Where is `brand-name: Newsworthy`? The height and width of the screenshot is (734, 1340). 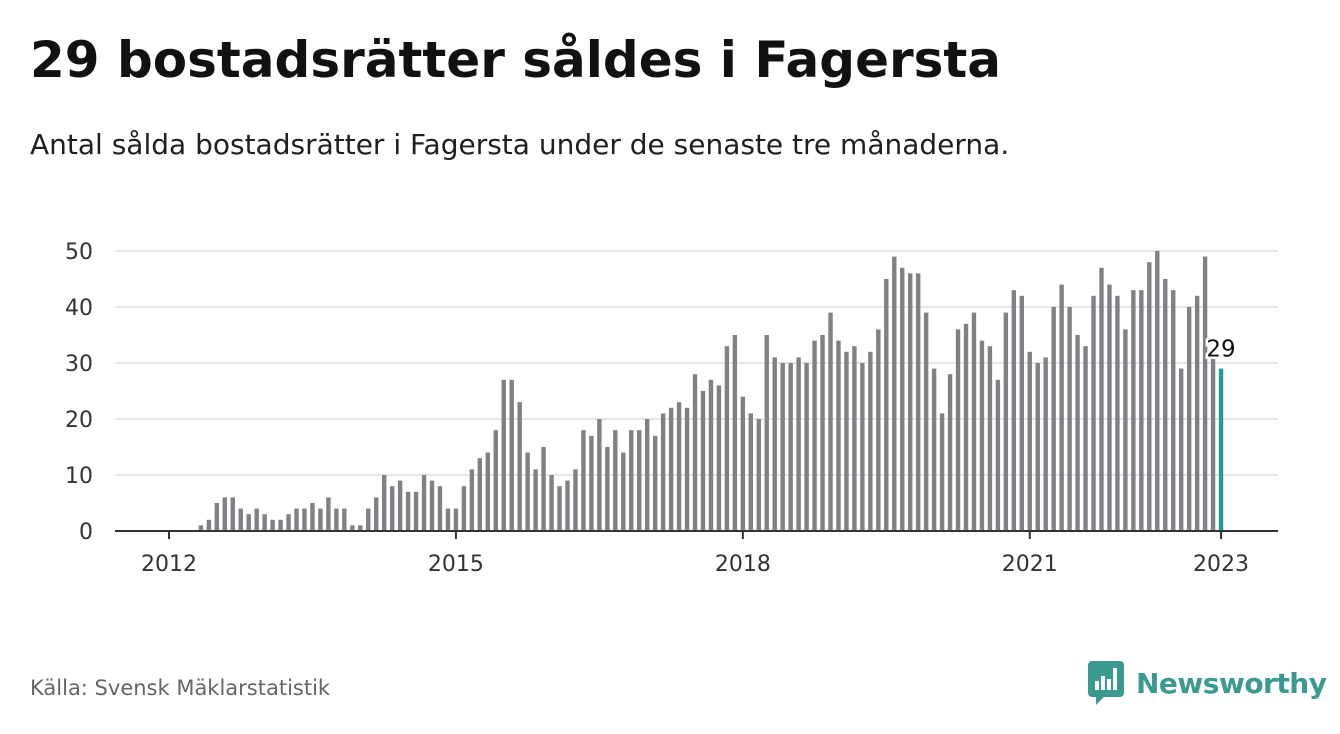 brand-name: Newsworthy is located at coordinates (1231, 683).